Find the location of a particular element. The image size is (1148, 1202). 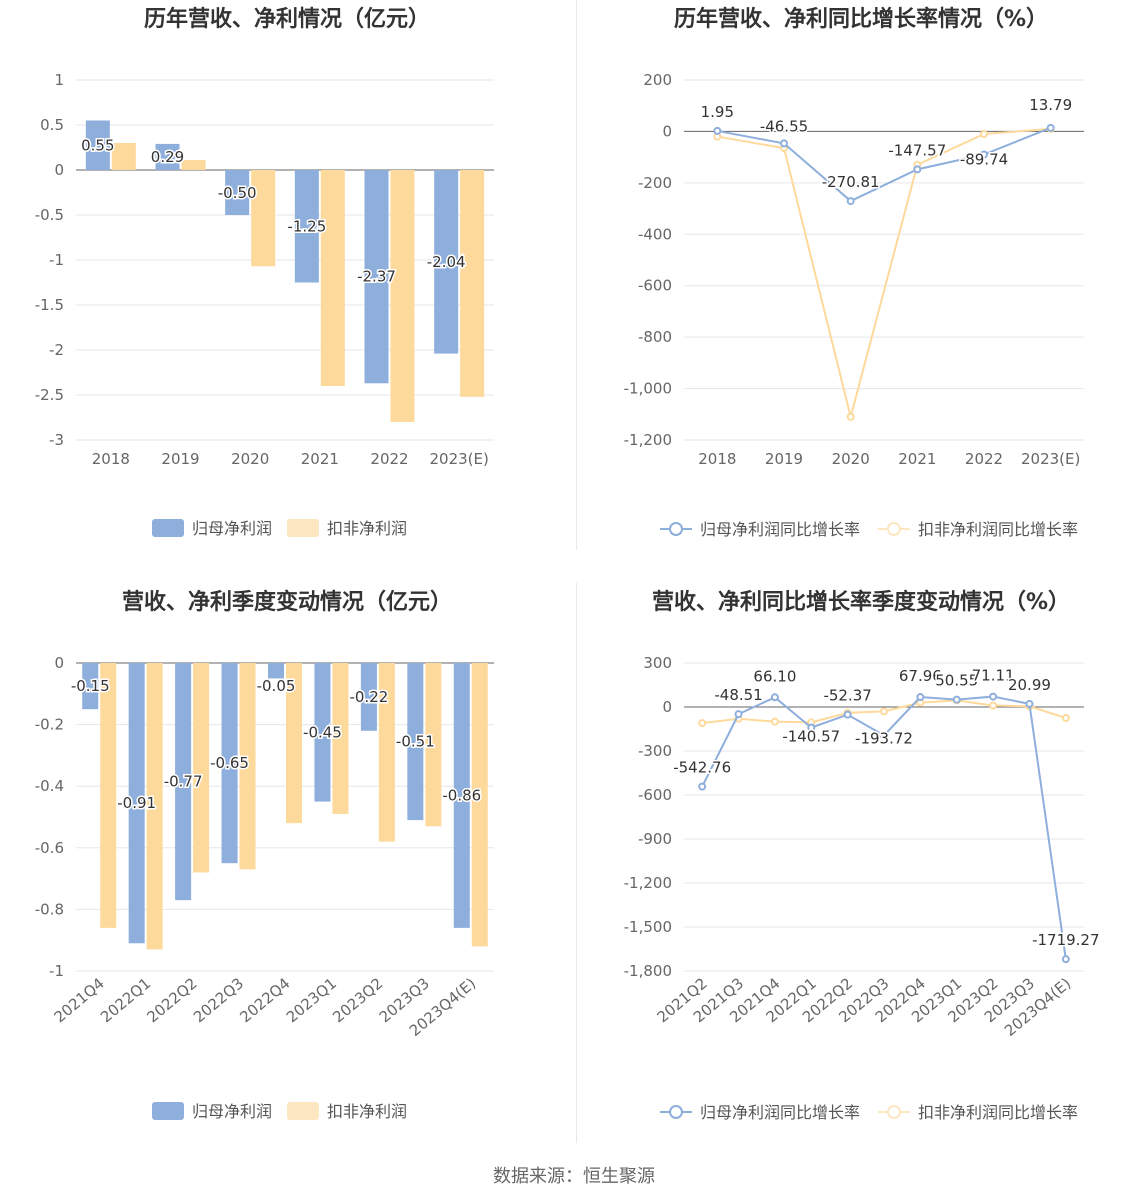

x-tick-label: 2021 is located at coordinates (320, 459).